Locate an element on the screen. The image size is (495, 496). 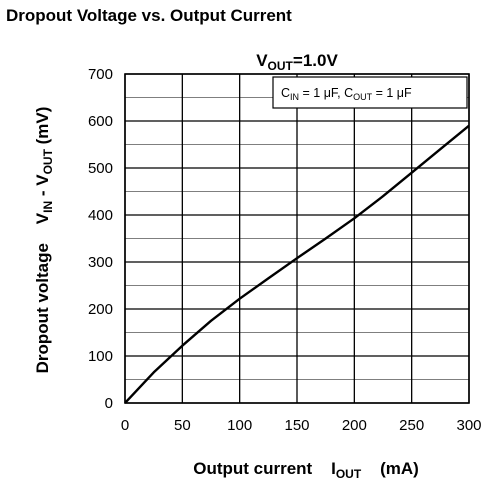
x-tick-label: 150 is located at coordinates (296, 425).